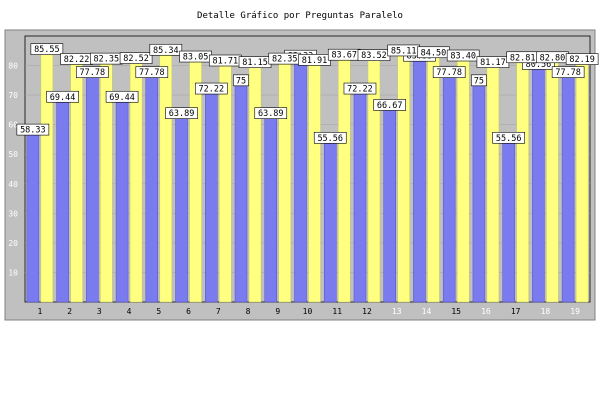 This screenshot has height=400, width=600. I want to click on data-label: 84.50, so click(434, 53).